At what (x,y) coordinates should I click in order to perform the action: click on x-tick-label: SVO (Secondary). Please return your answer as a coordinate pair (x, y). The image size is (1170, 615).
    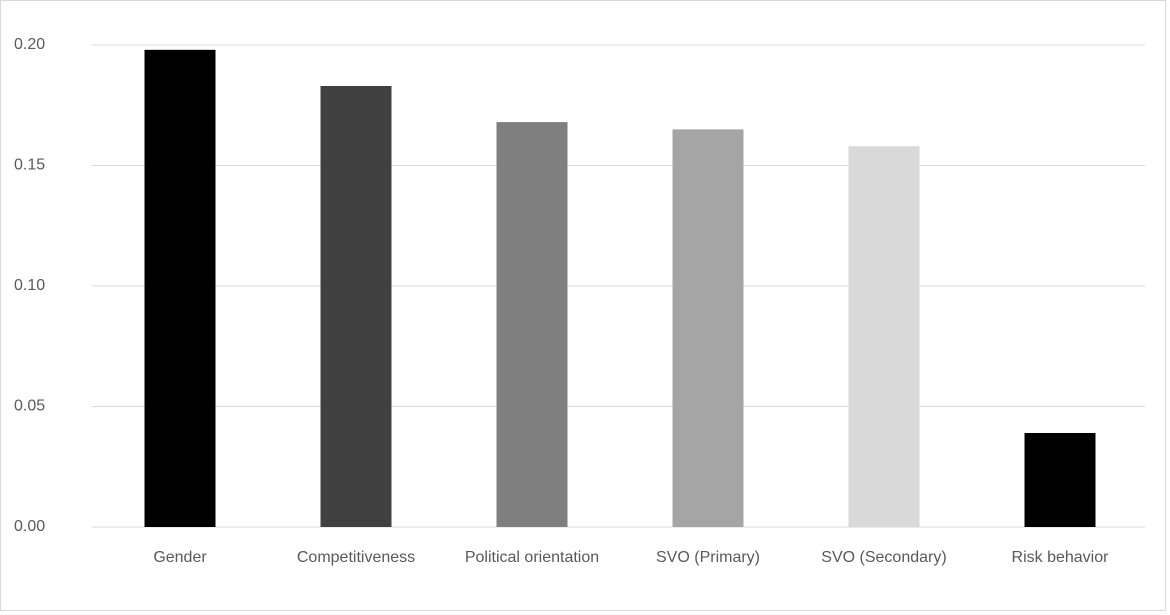
    Looking at the image, I should click on (884, 557).